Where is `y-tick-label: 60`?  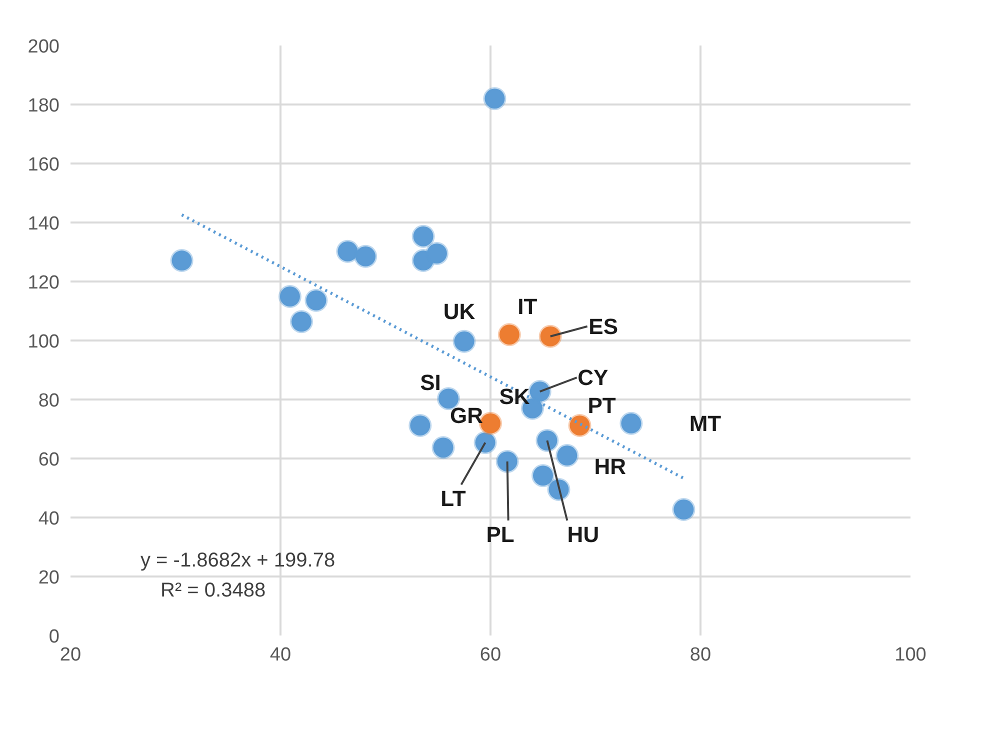 y-tick-label: 60 is located at coordinates (49, 460).